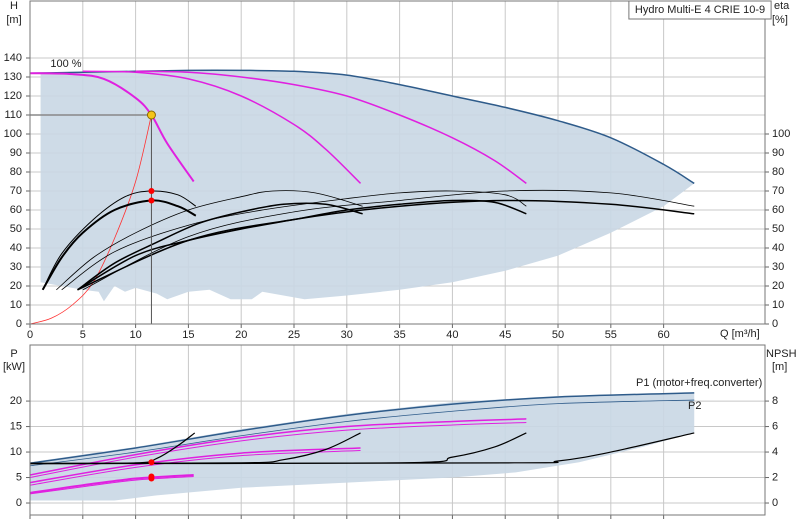  I want to click on x-axis-label: Q [m³/h], so click(740, 334).